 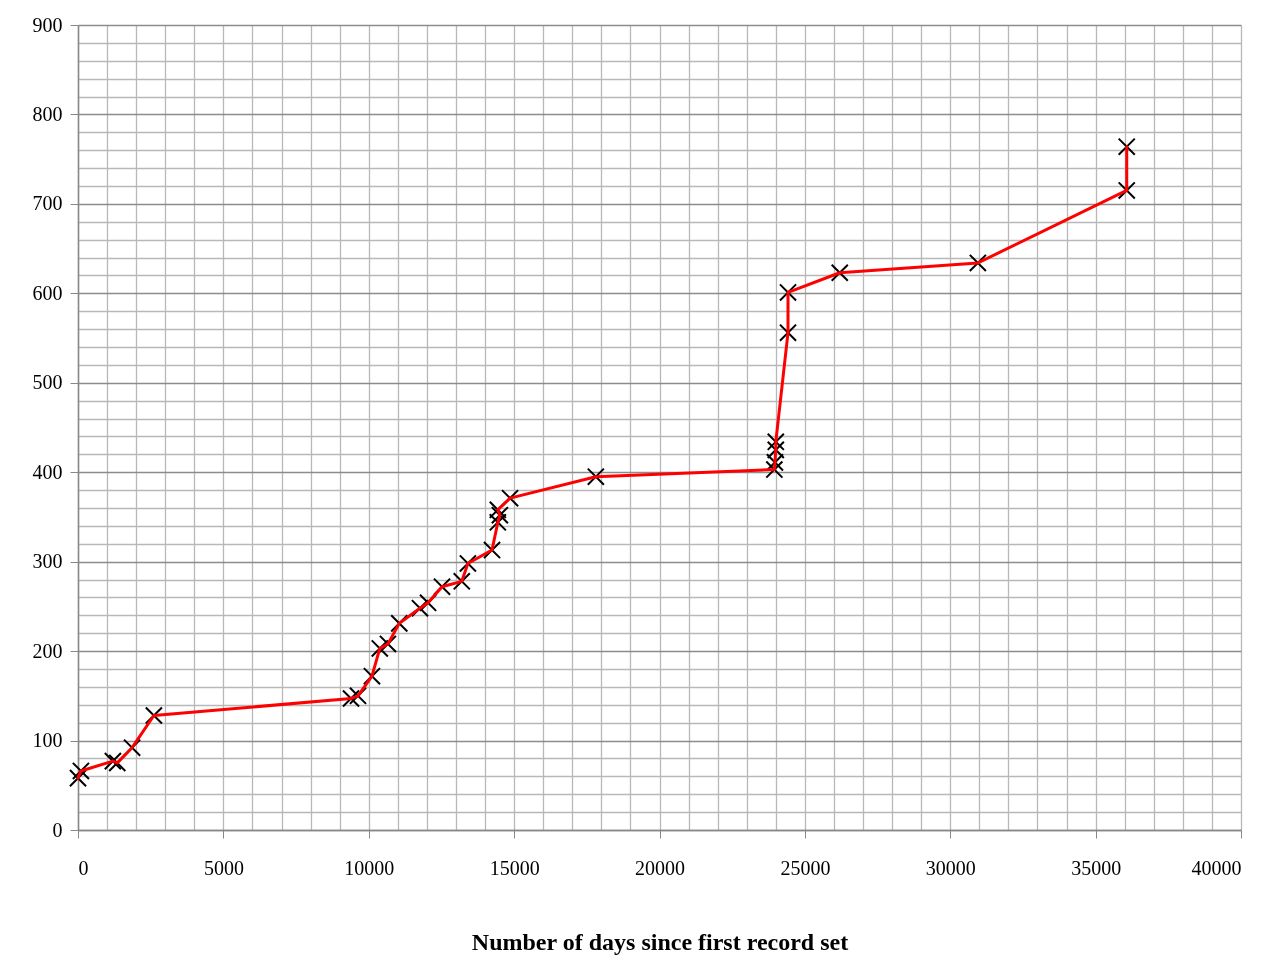 I want to click on y-tick-label: 500, so click(x=47, y=382).